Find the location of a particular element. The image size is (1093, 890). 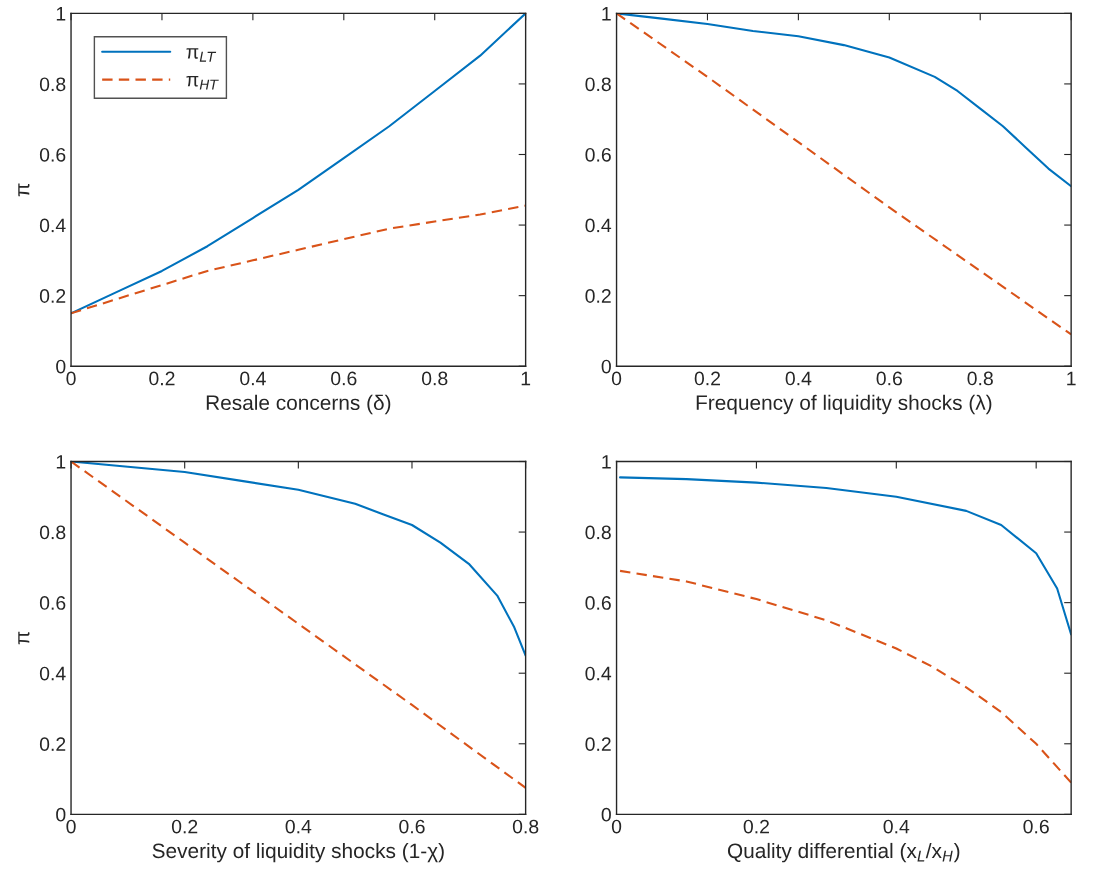

x-axis-title: Resale concerns (δ) is located at coordinates (298, 404).